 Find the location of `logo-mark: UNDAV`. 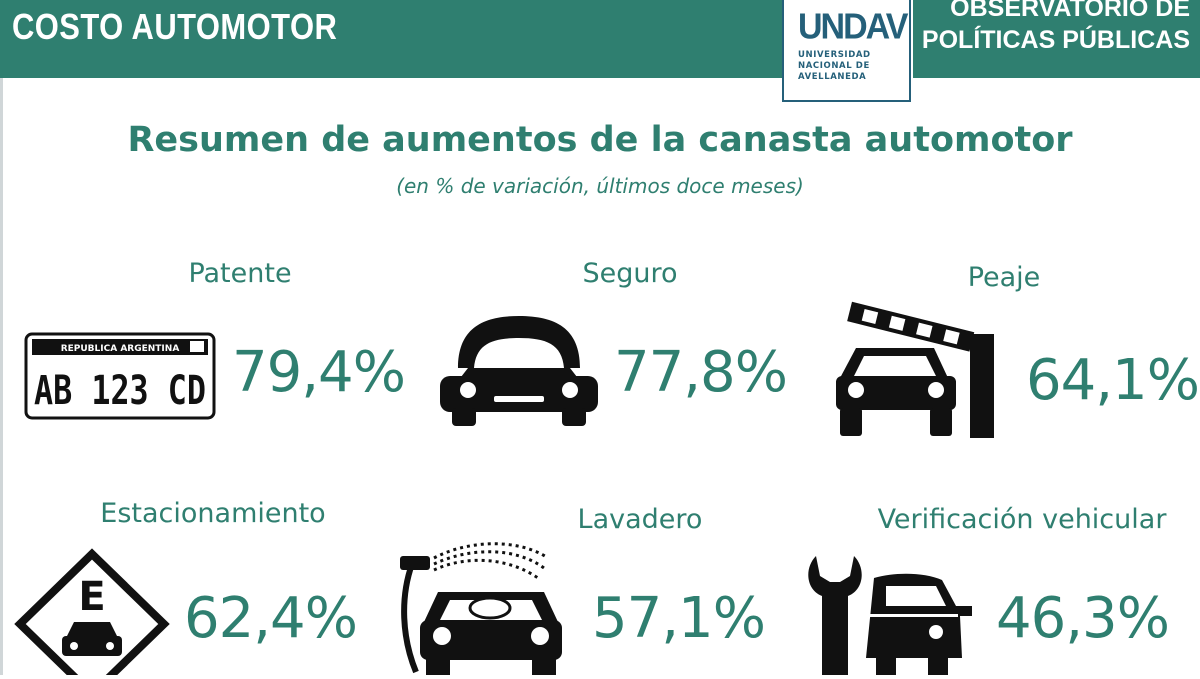

logo-mark: UNDAV is located at coordinates (853, 27).